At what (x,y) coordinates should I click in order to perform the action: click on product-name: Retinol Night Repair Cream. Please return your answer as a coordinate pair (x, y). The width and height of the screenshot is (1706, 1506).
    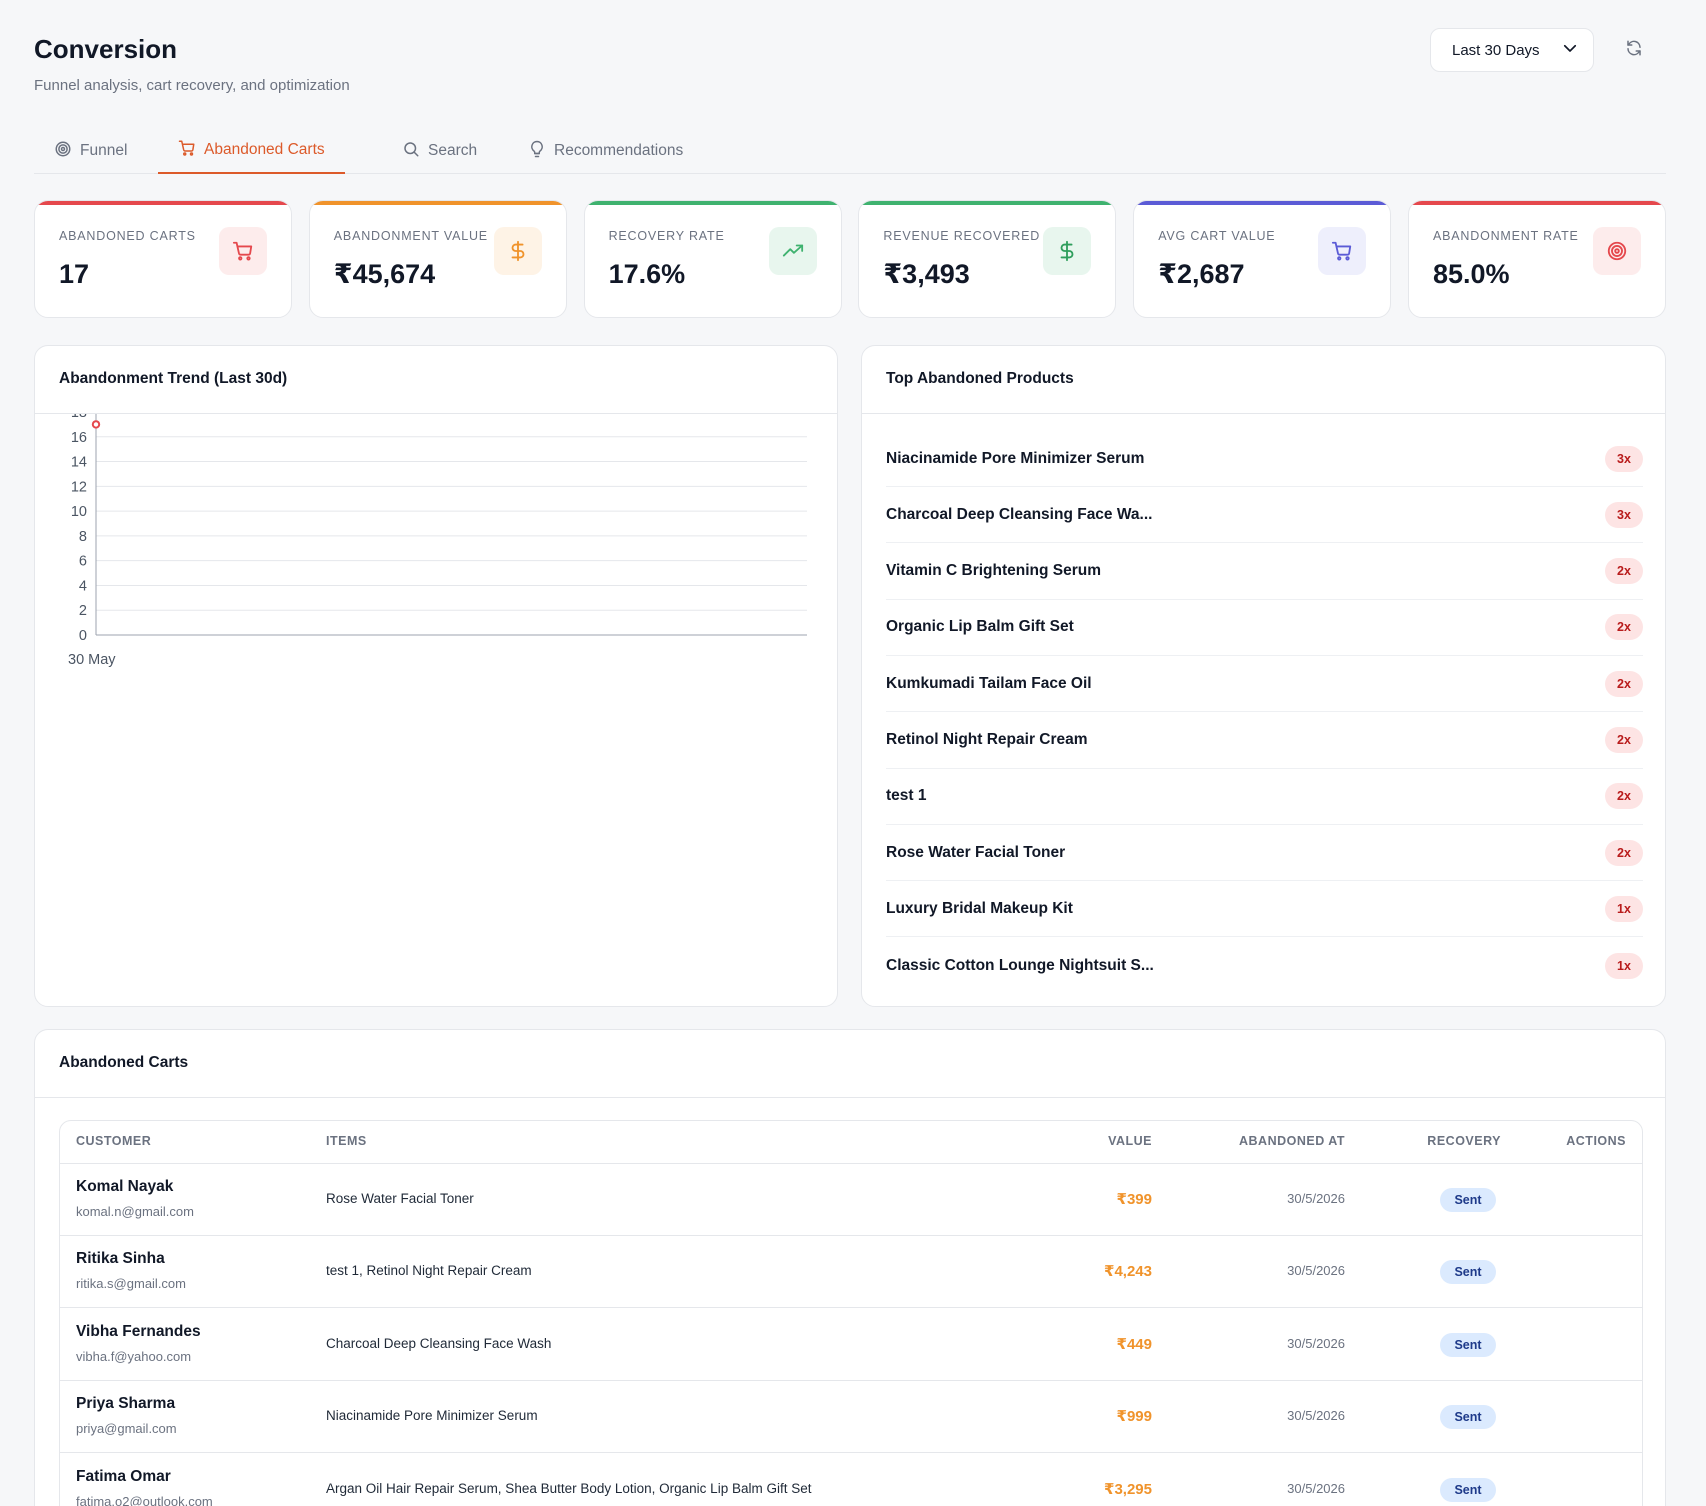
    Looking at the image, I should click on (987, 739).